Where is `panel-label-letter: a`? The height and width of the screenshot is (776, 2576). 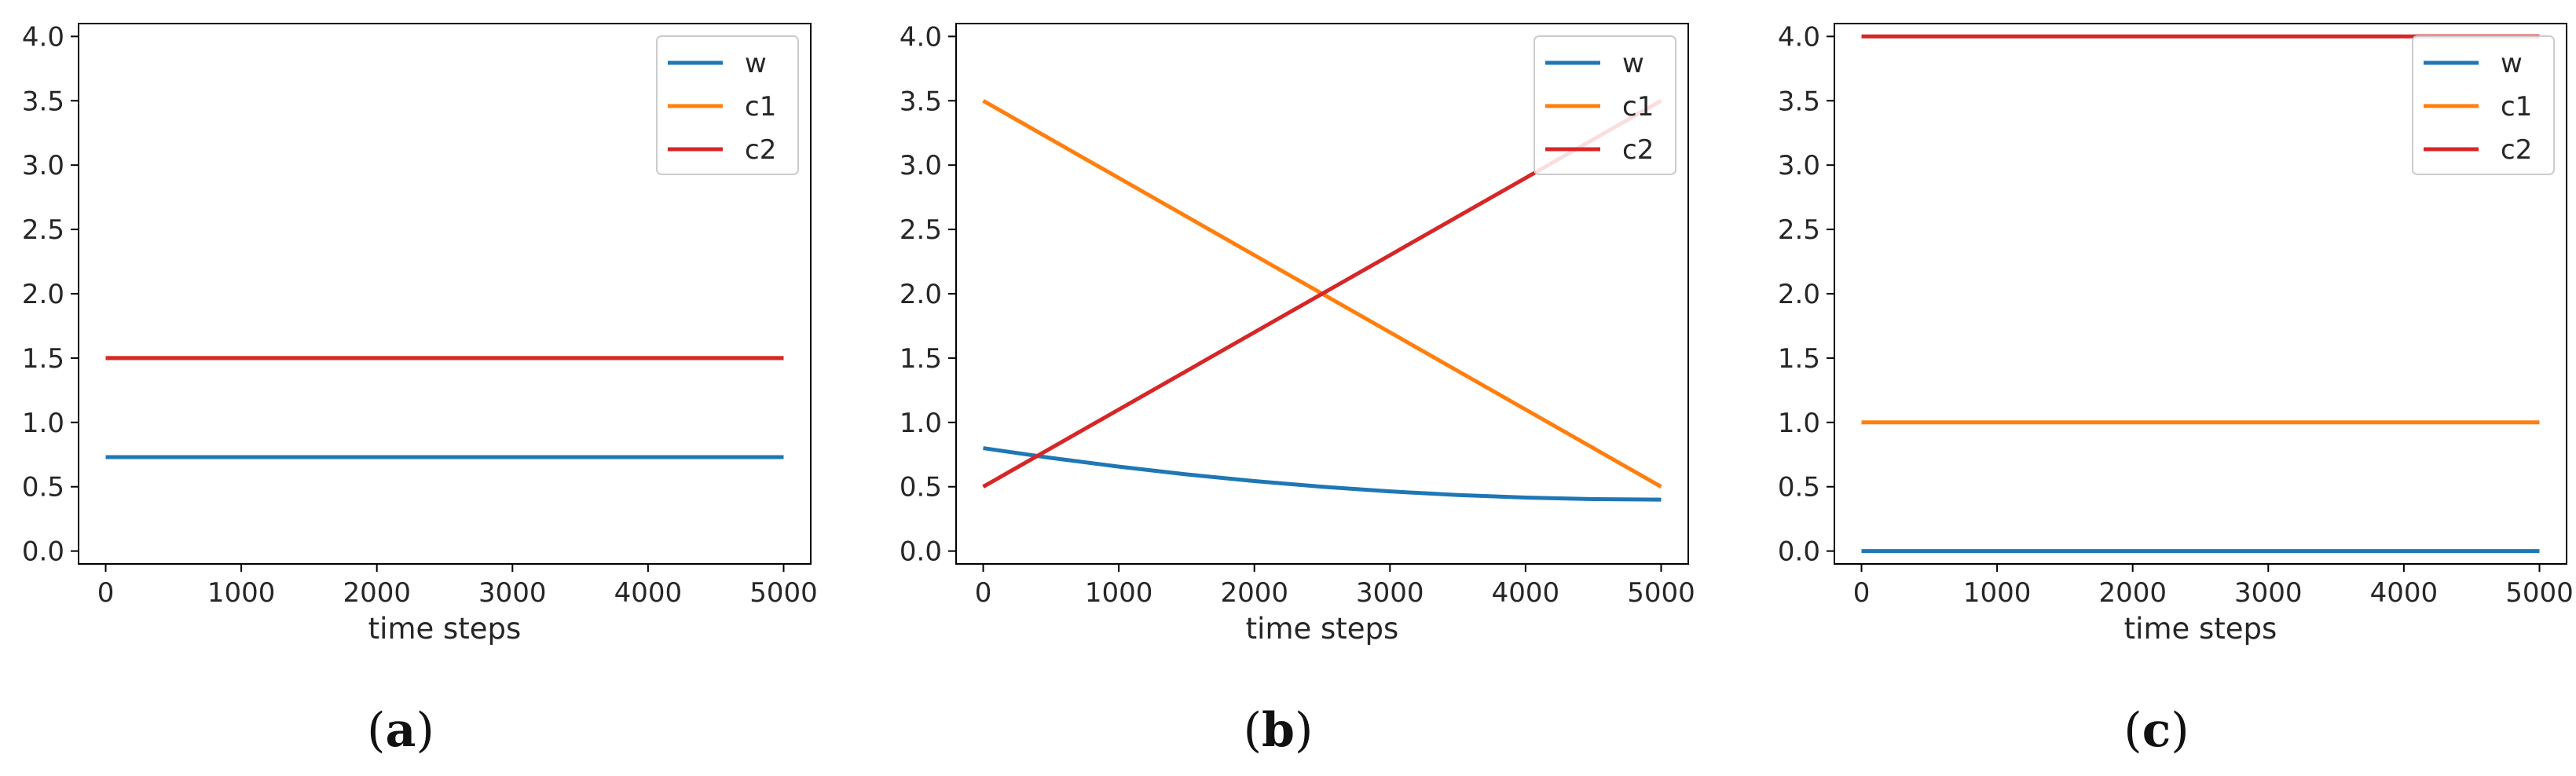
panel-label-letter: a is located at coordinates (401, 730).